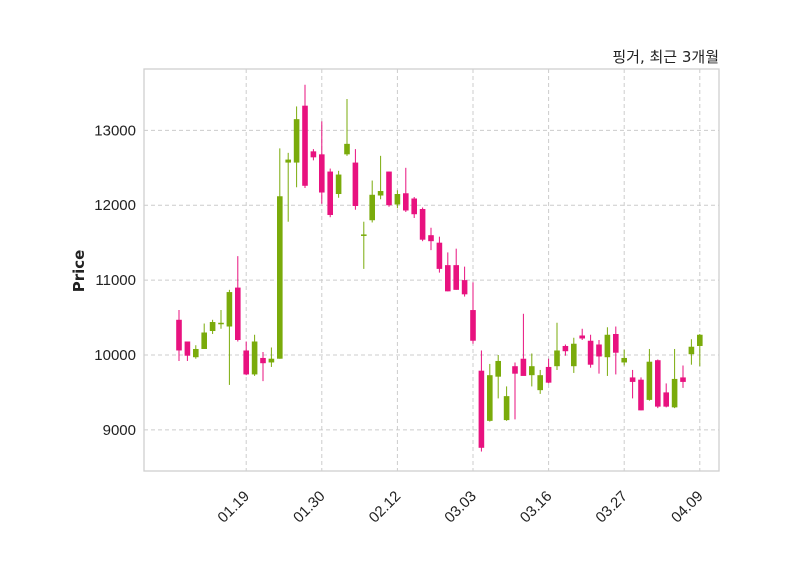 The image size is (800, 575). I want to click on x-tick-label: 02.12, so click(385, 507).